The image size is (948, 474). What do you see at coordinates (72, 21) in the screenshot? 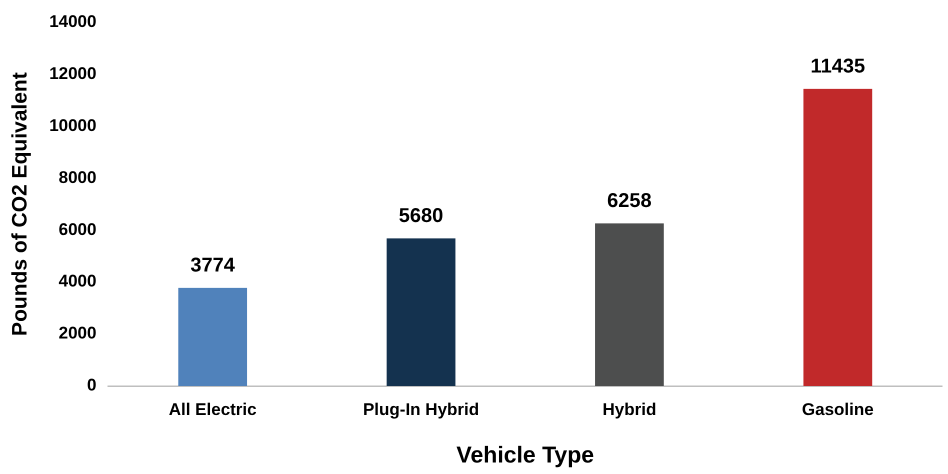
I see `y-tick-label: 14000` at bounding box center [72, 21].